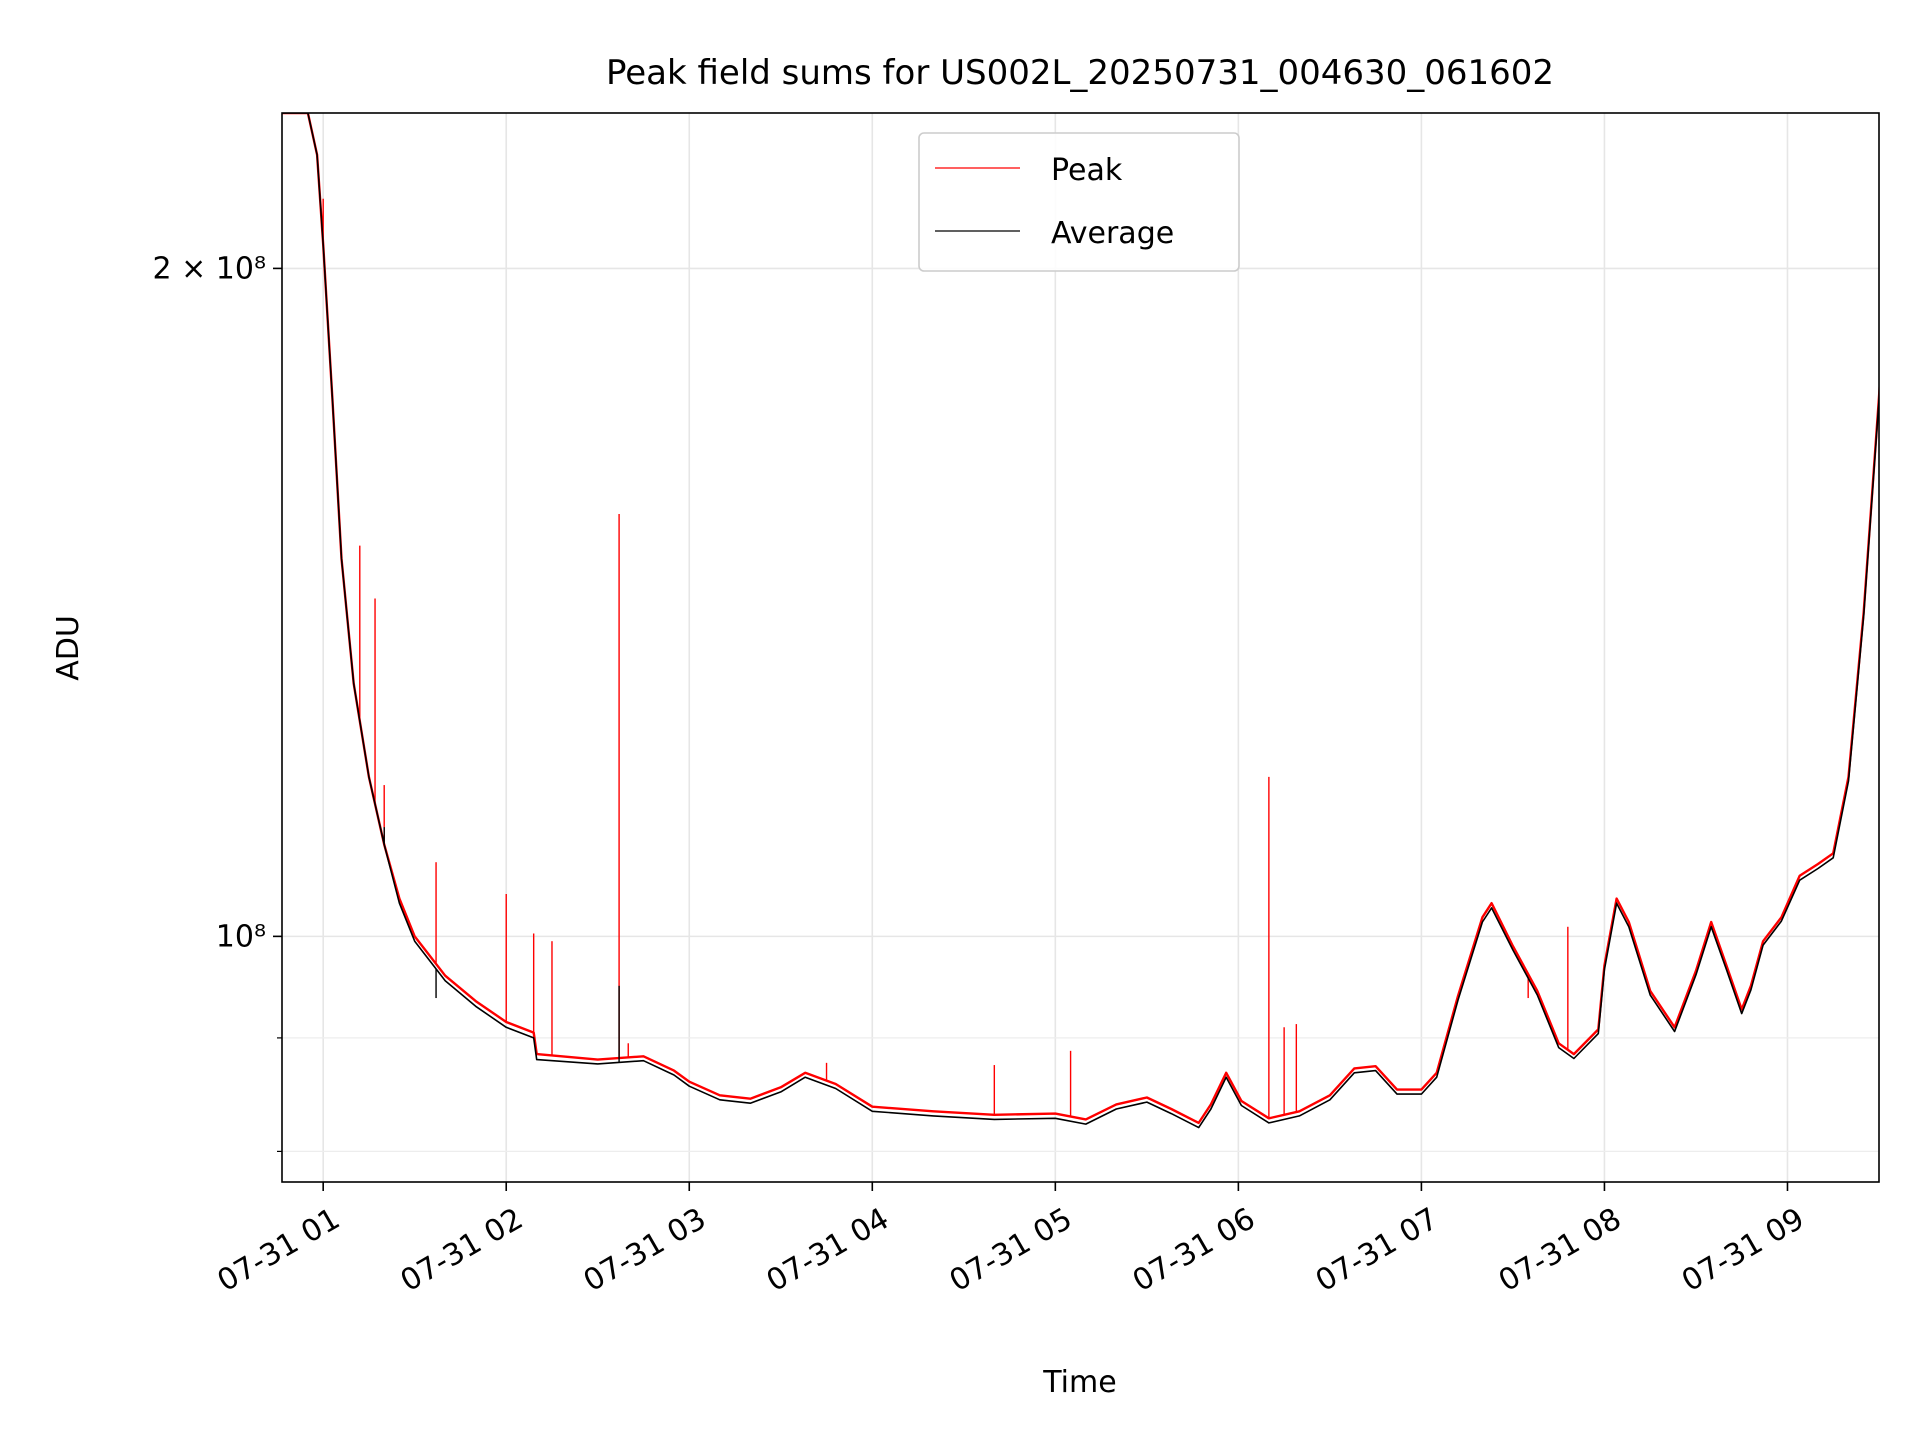 Image resolution: width=1920 pixels, height=1440 pixels. What do you see at coordinates (217, 702) in the screenshot?
I see `y-axis: 10⁸ 2 × 10⁸` at bounding box center [217, 702].